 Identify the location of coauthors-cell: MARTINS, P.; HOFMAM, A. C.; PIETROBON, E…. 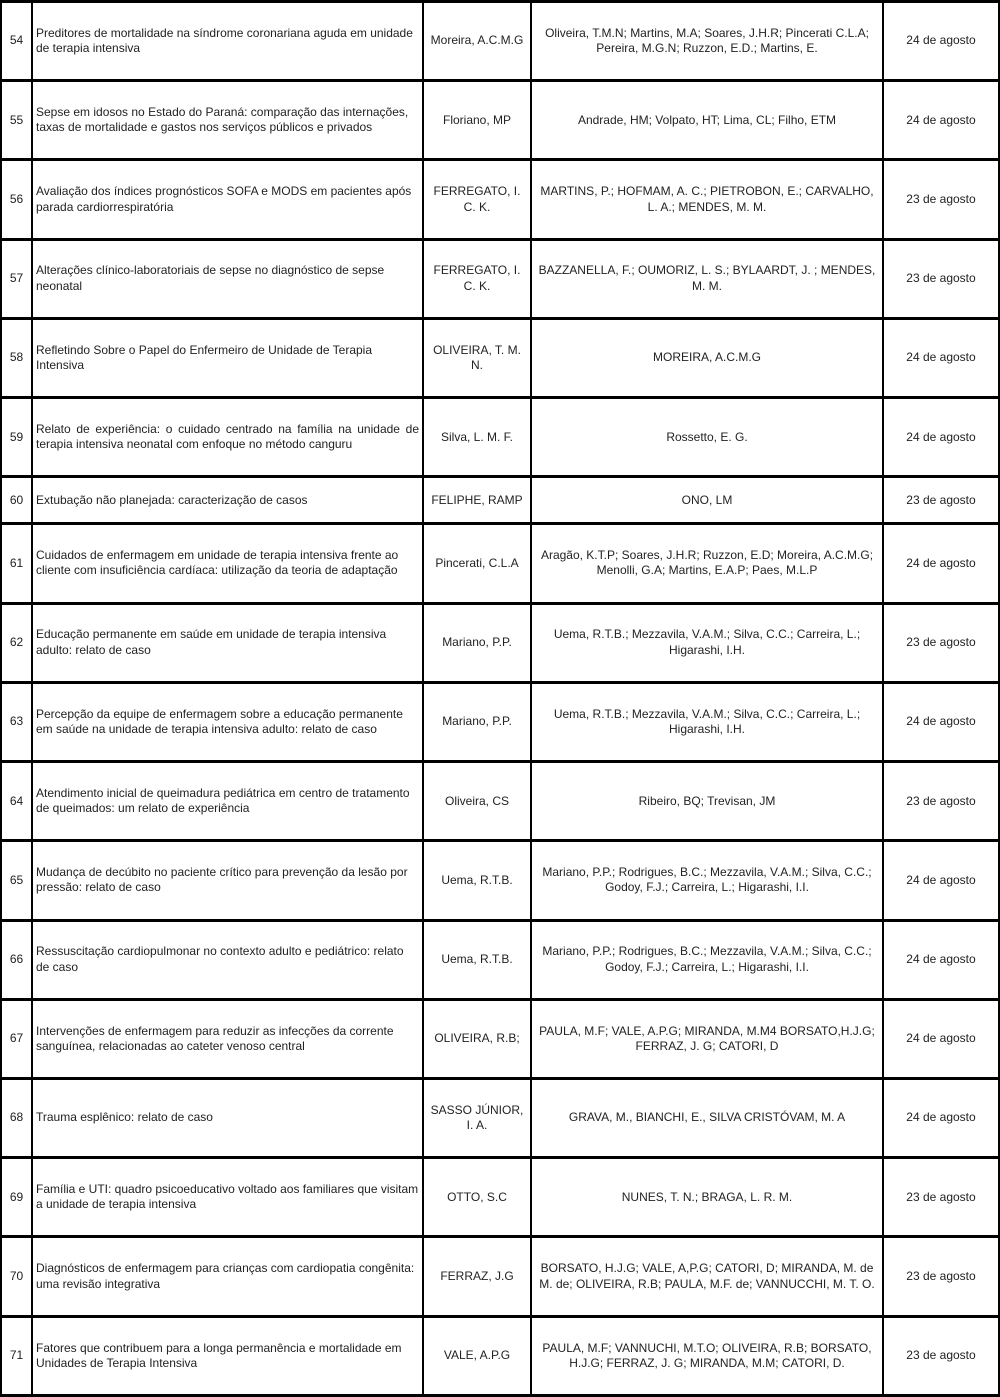
(707, 199).